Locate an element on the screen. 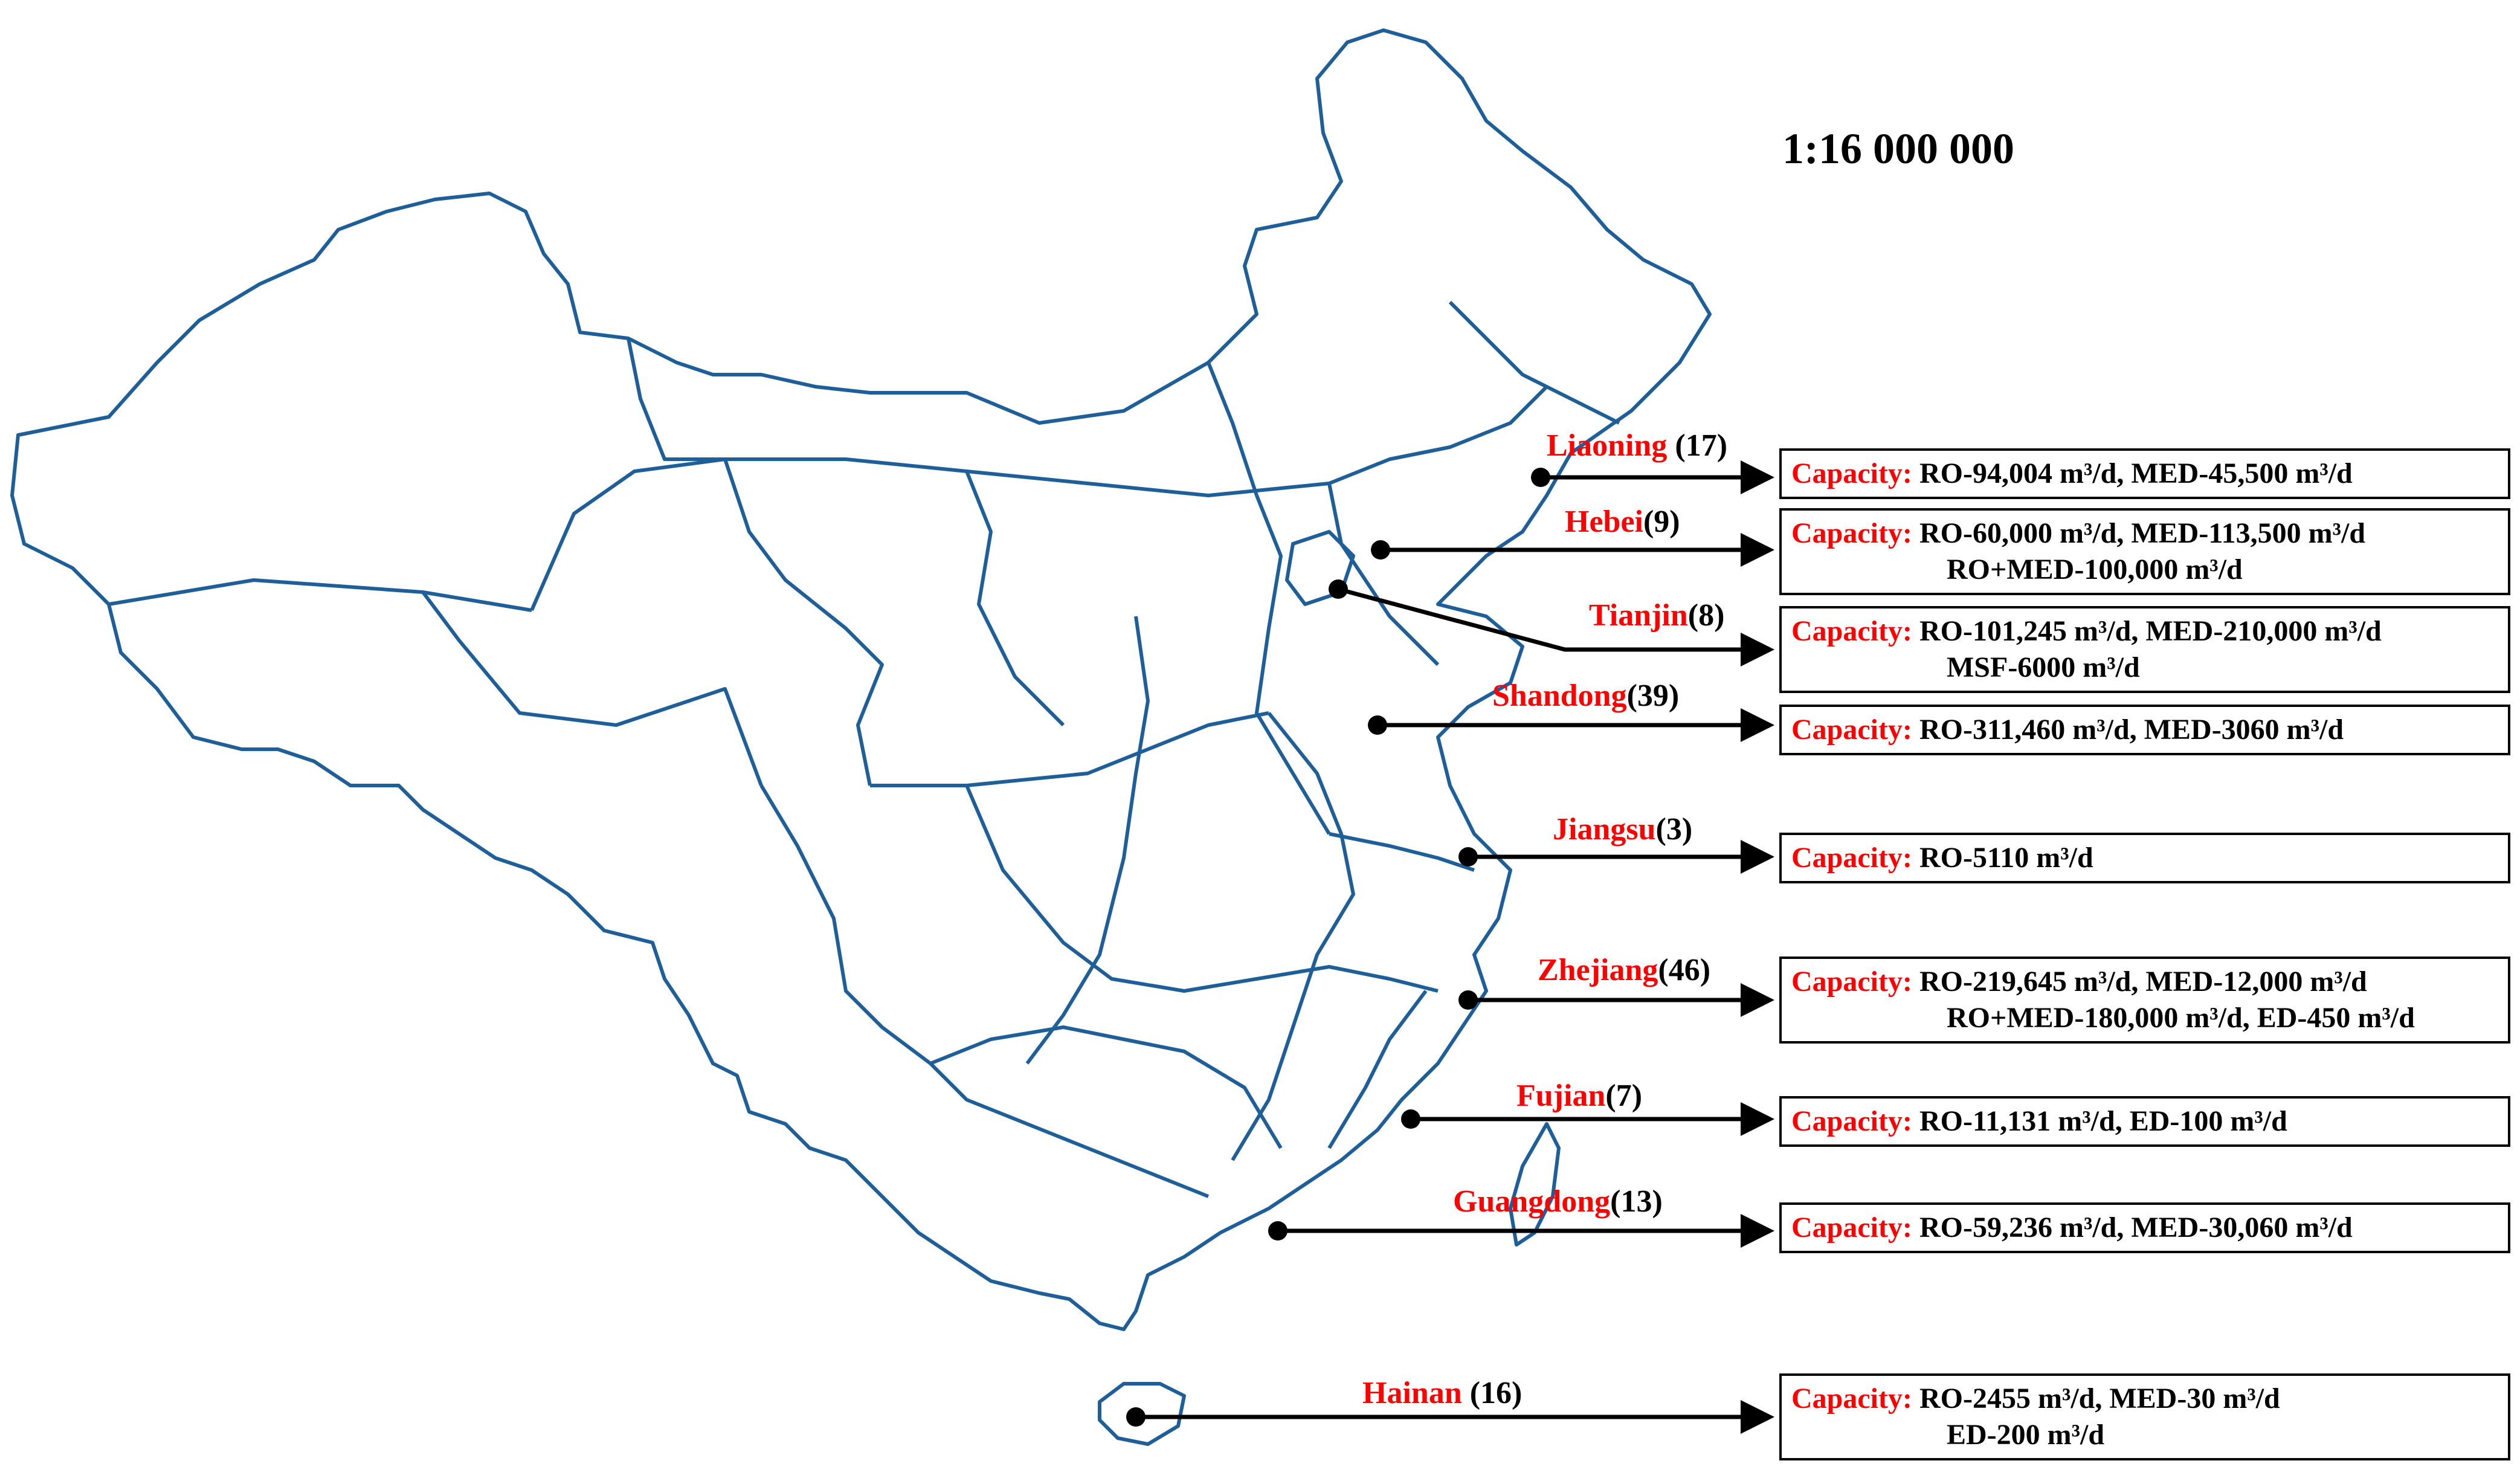 The height and width of the screenshot is (1481, 2520). capacity-value: ED-200 m³/d is located at coordinates (2026, 1435).